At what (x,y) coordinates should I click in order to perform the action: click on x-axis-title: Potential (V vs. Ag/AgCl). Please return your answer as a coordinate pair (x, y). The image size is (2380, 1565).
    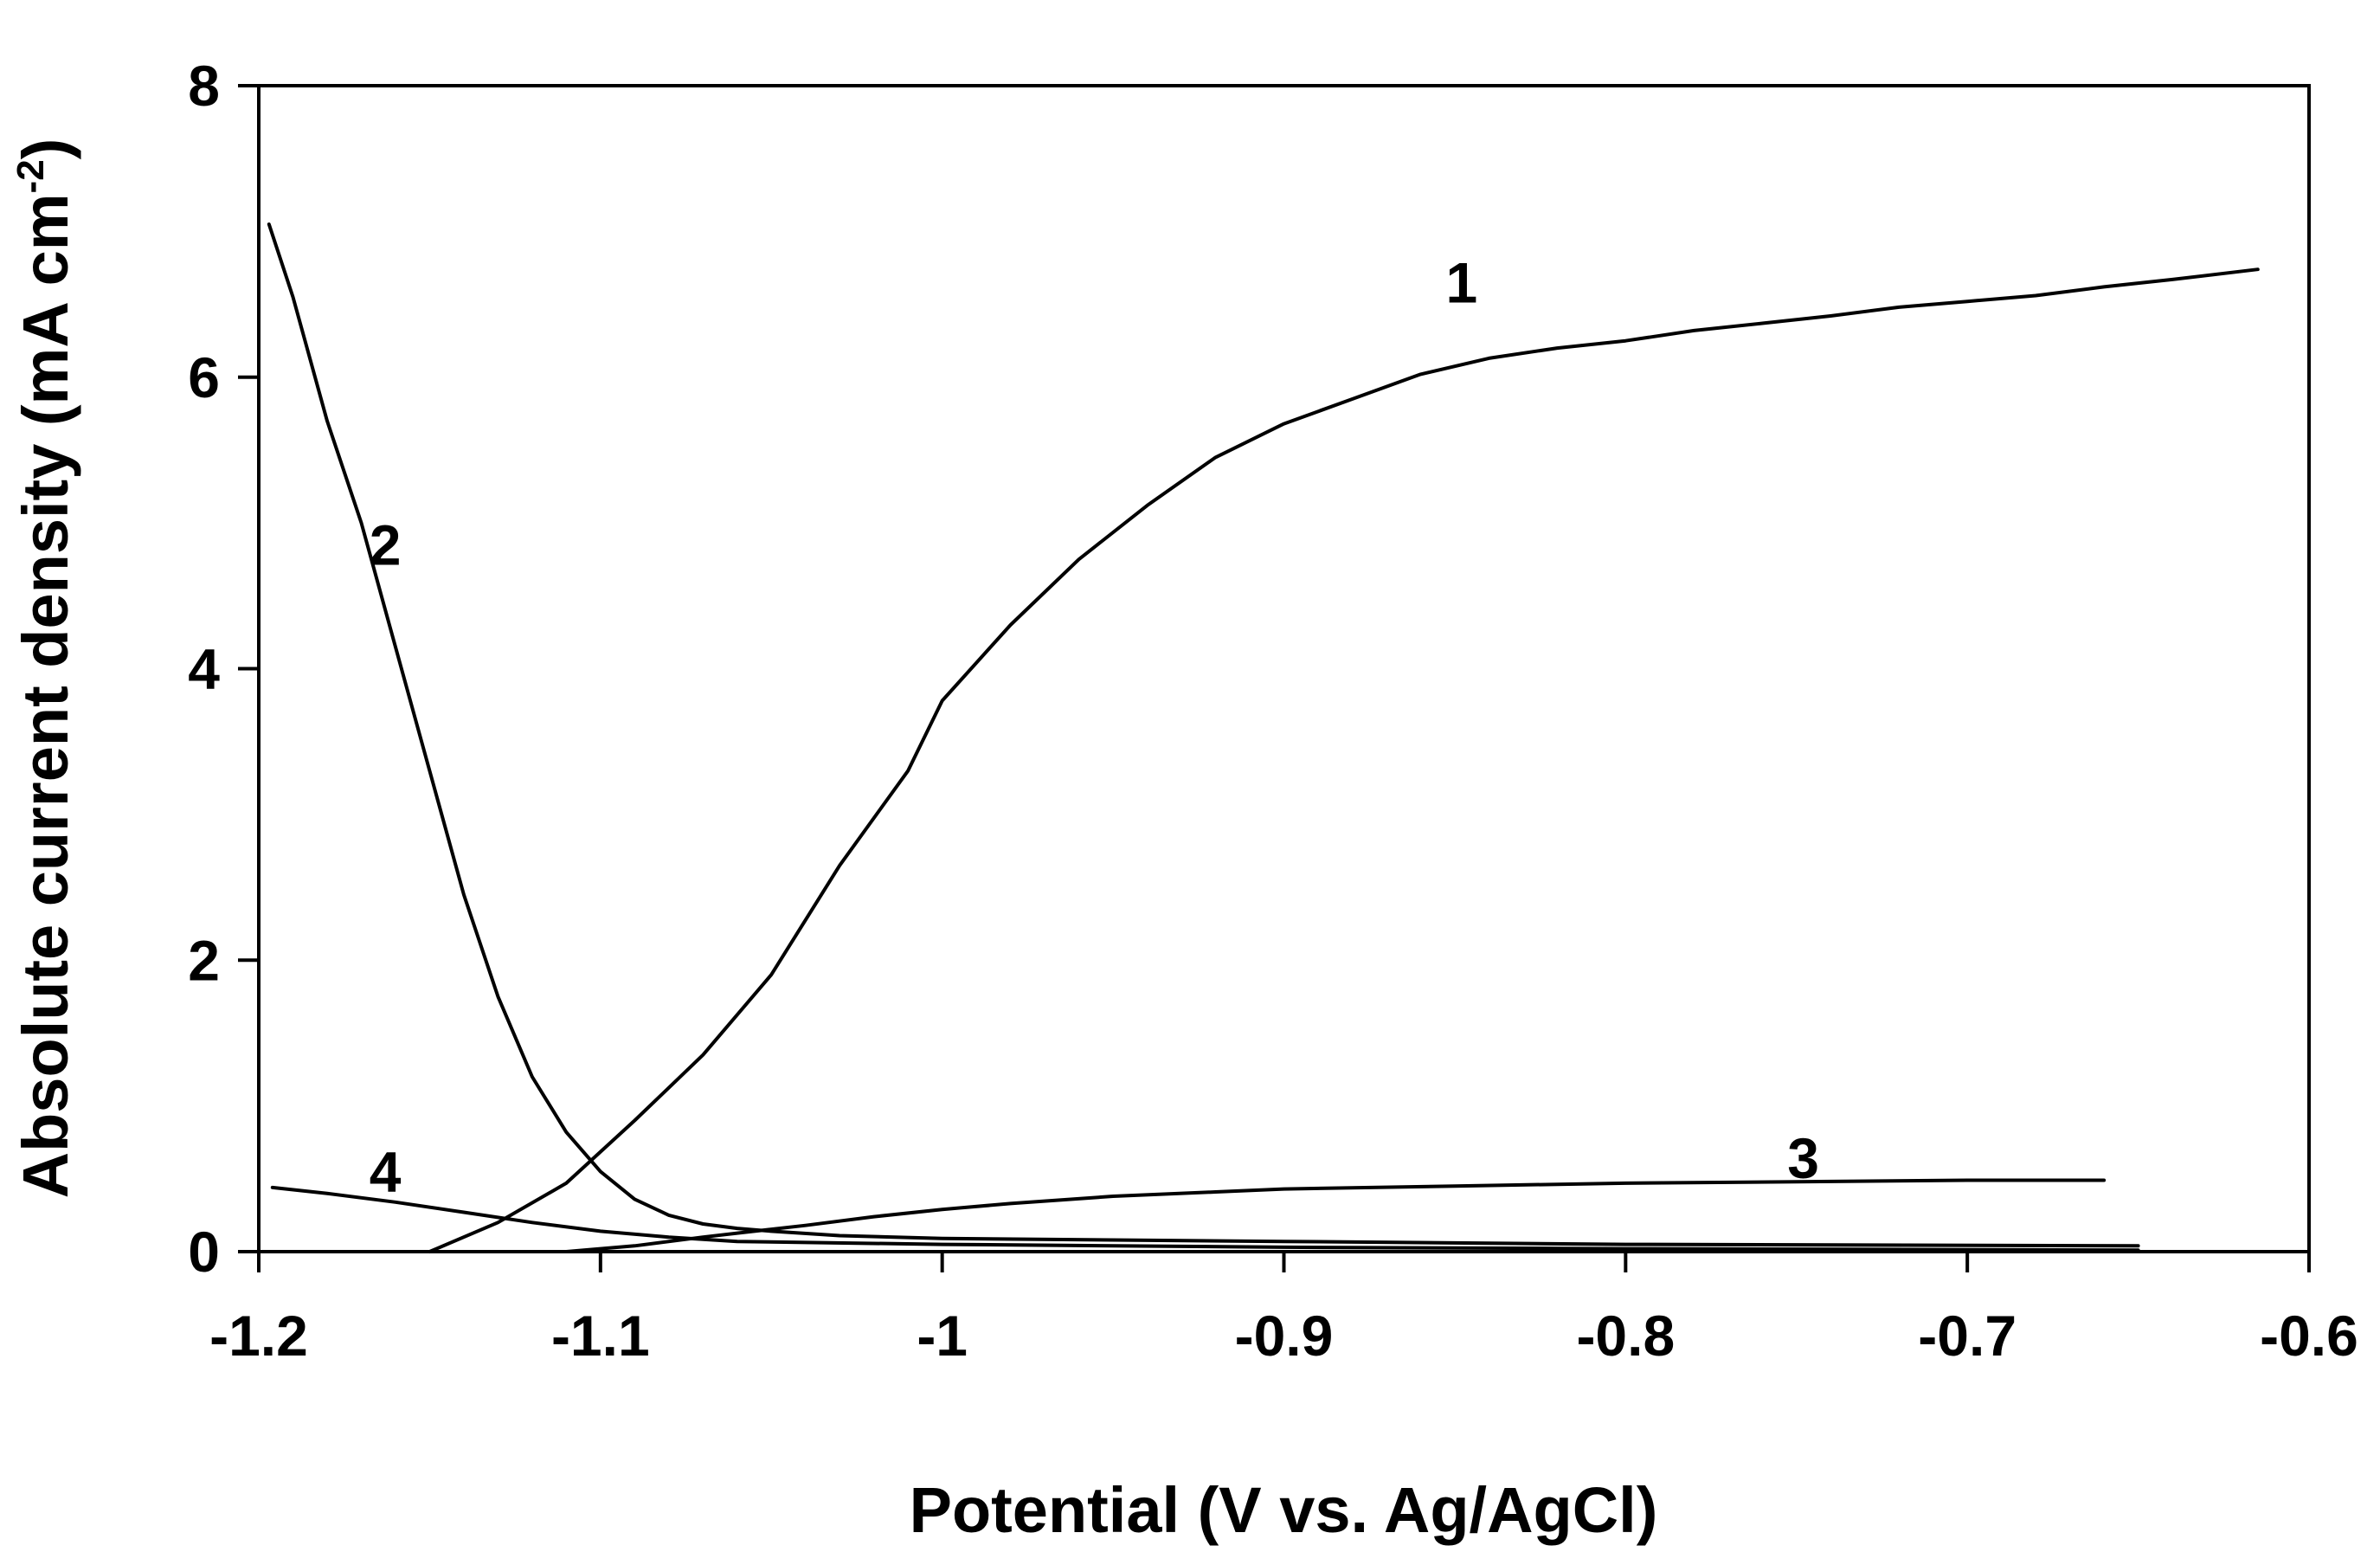
    Looking at the image, I should click on (1284, 1510).